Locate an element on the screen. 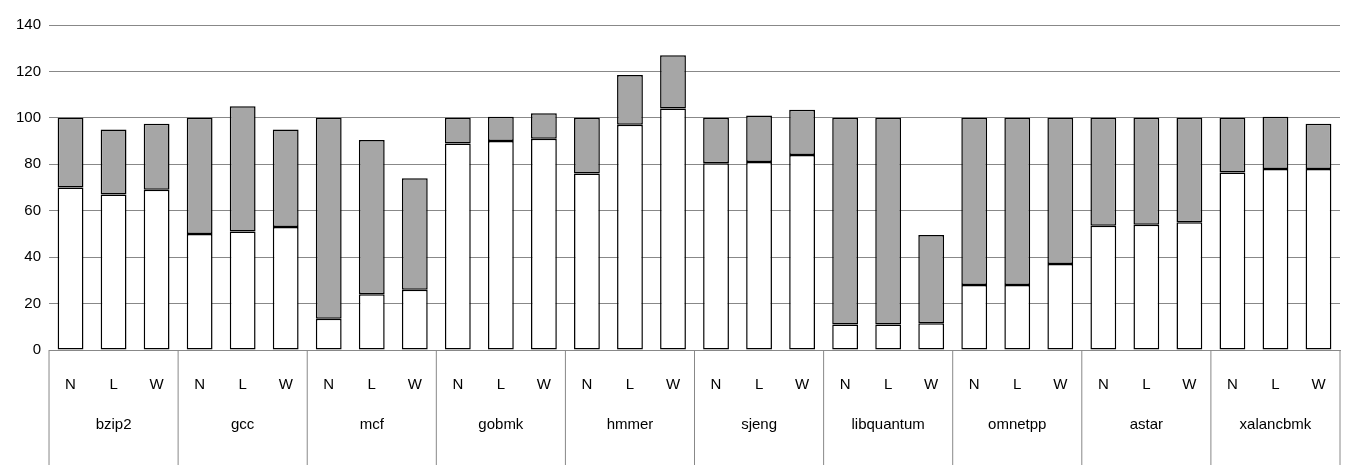 The height and width of the screenshot is (475, 1352). text: omnetpp is located at coordinates (1017, 424).